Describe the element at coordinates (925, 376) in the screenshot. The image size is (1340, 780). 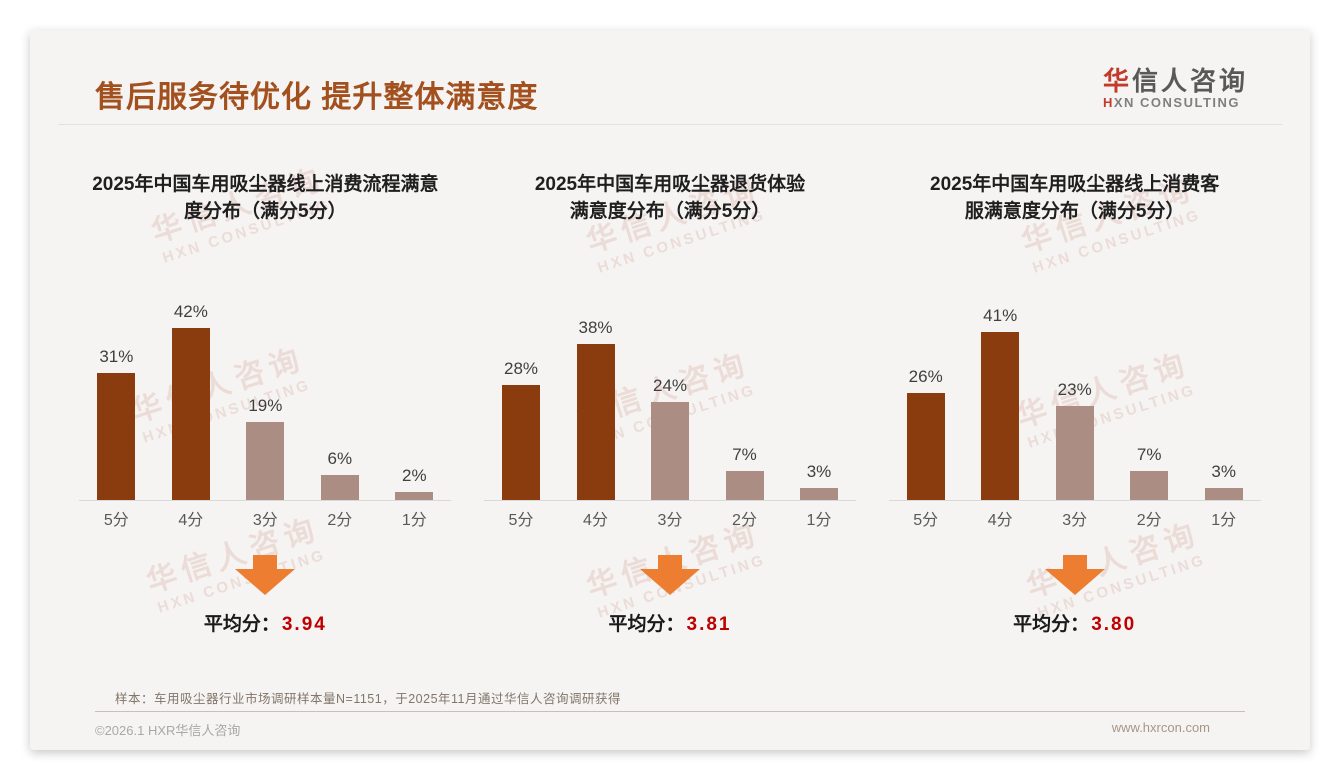
I see `bar-value-label: 26%` at that location.